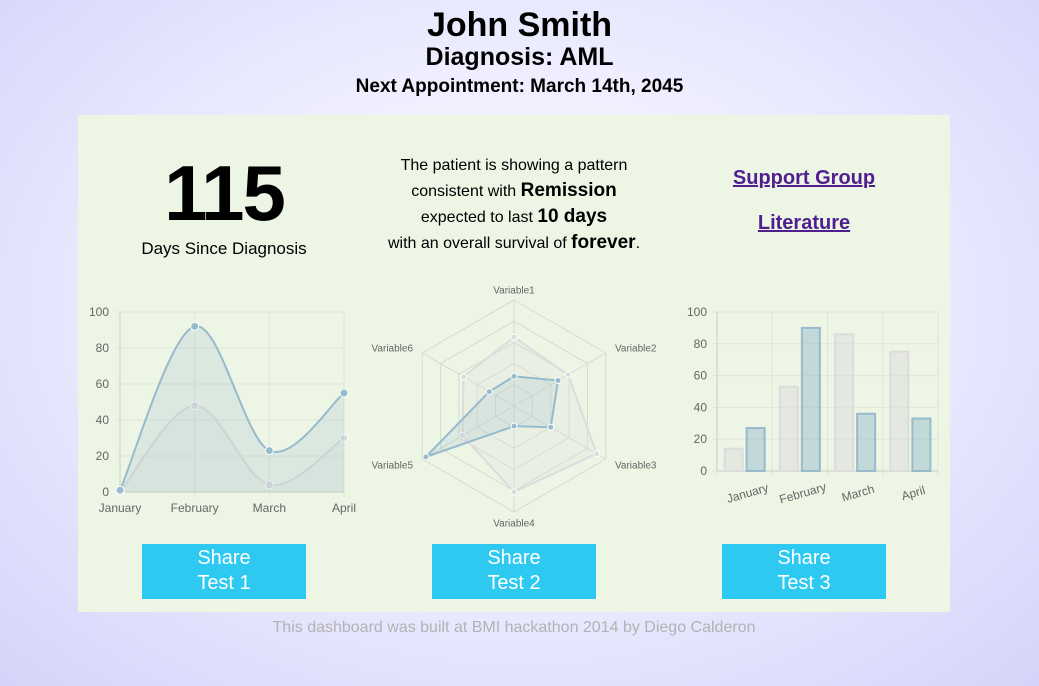 This screenshot has width=1039, height=686. I want to click on share-test-2-line1: Share, so click(514, 558).